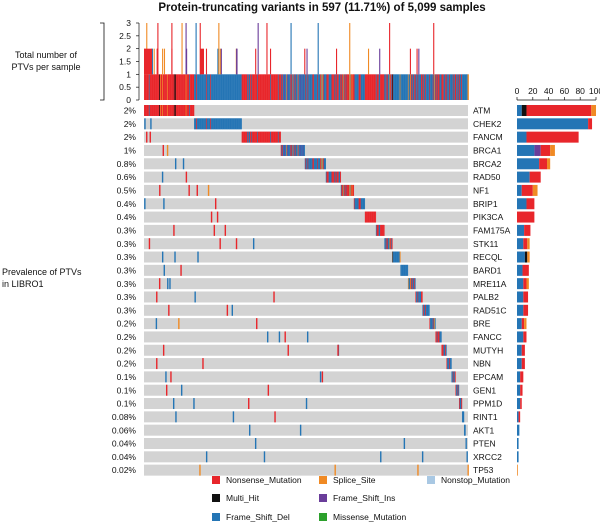  Describe the element at coordinates (42, 278) in the screenshot. I see `bottom-left-label: Prevalence of PTVs in LIBRO1` at that location.